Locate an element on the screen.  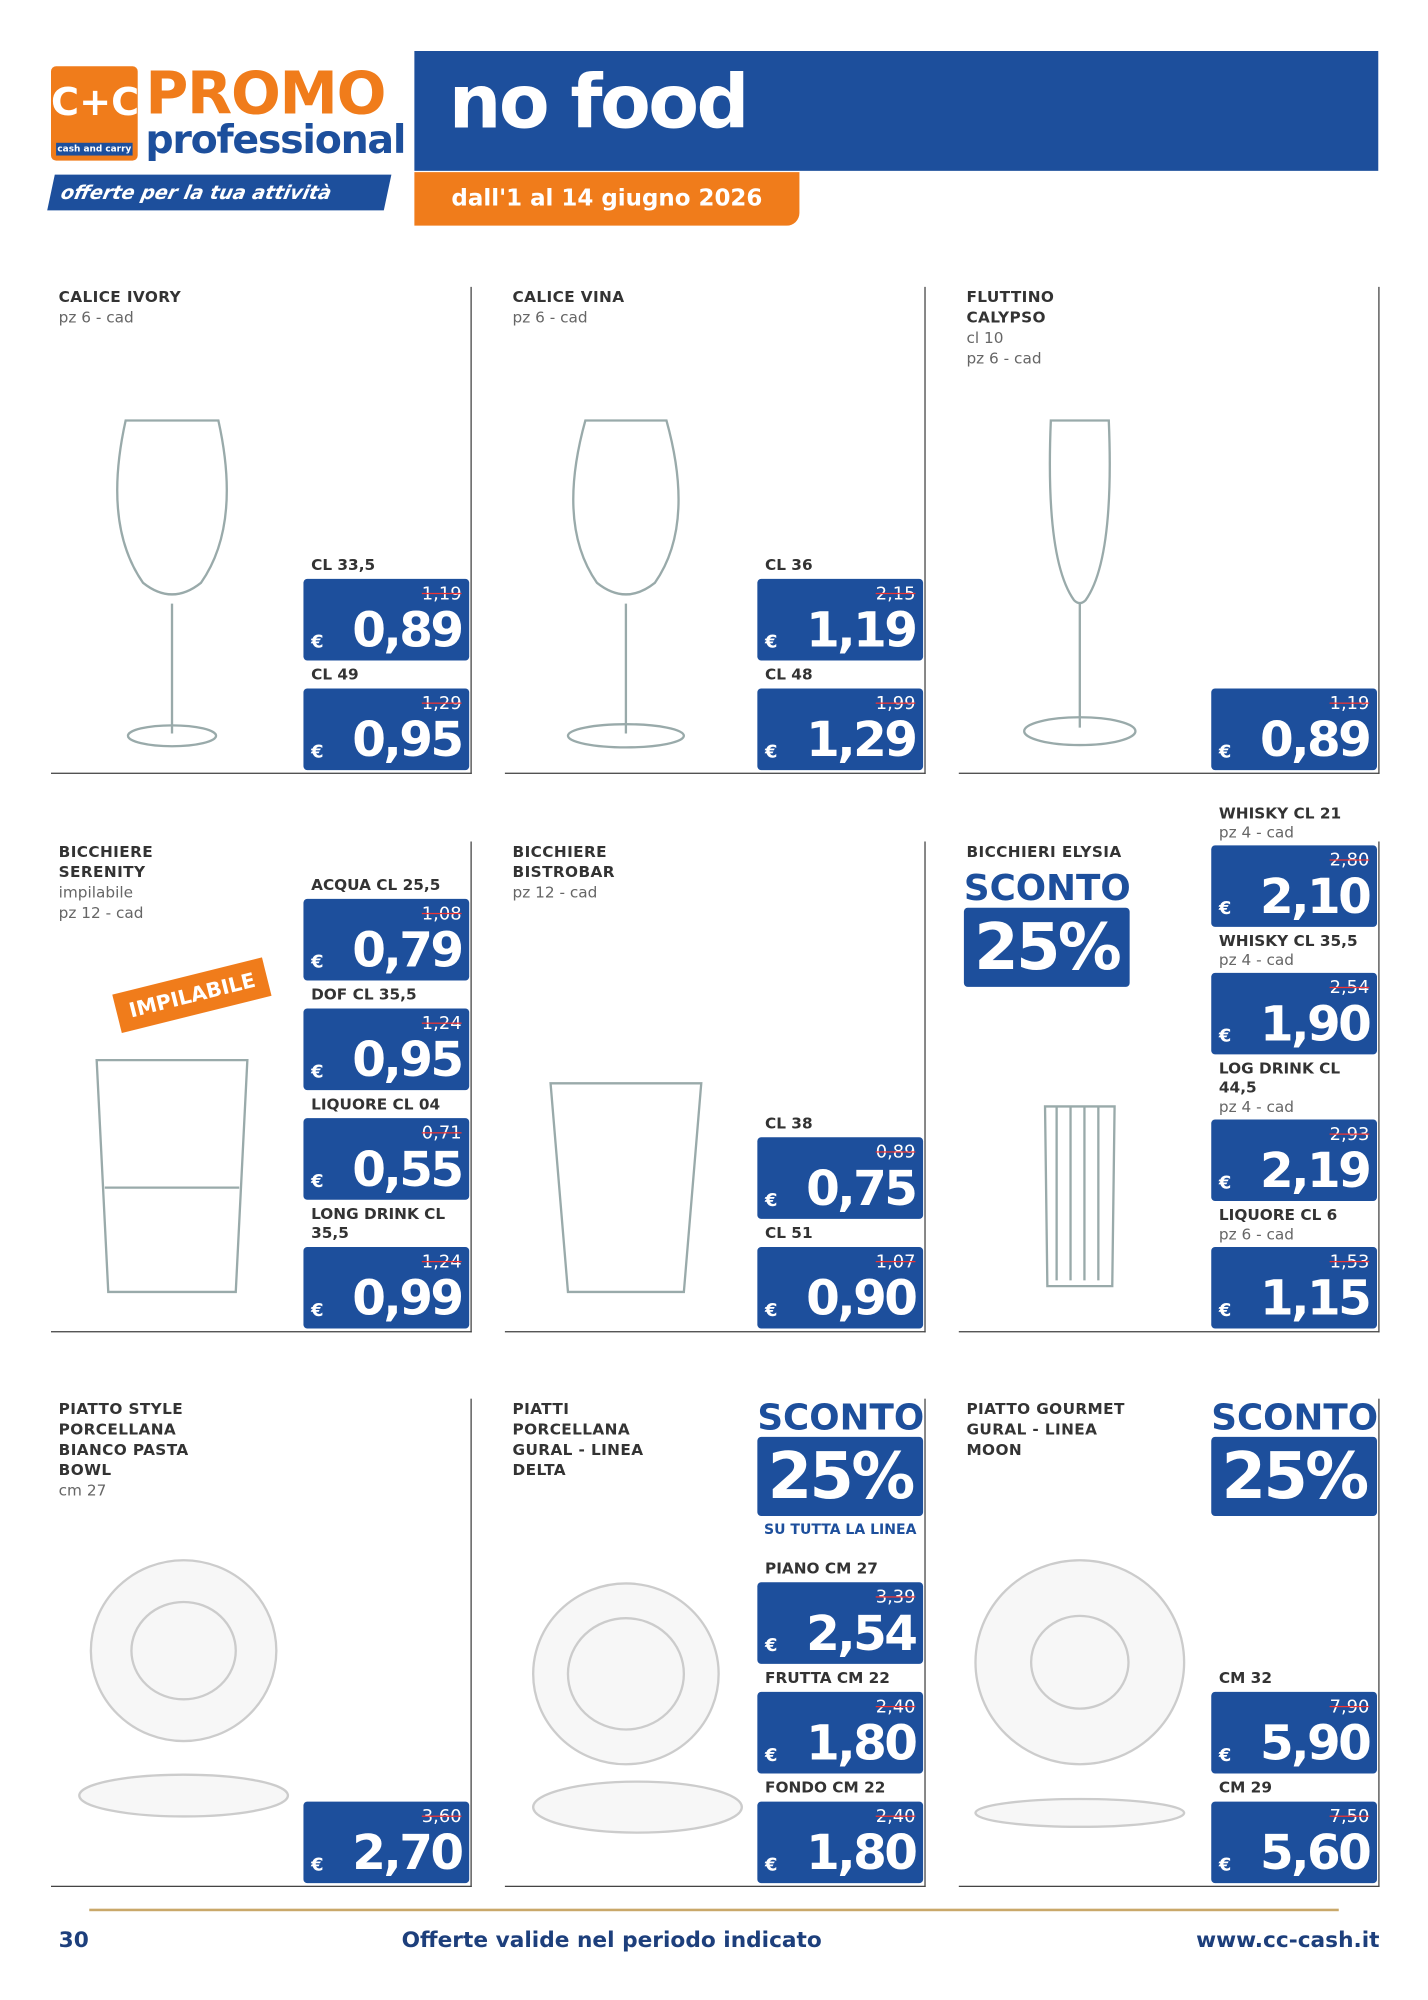
product-name: CALICE IVORY pz 6 - cad is located at coordinates (186, 307).